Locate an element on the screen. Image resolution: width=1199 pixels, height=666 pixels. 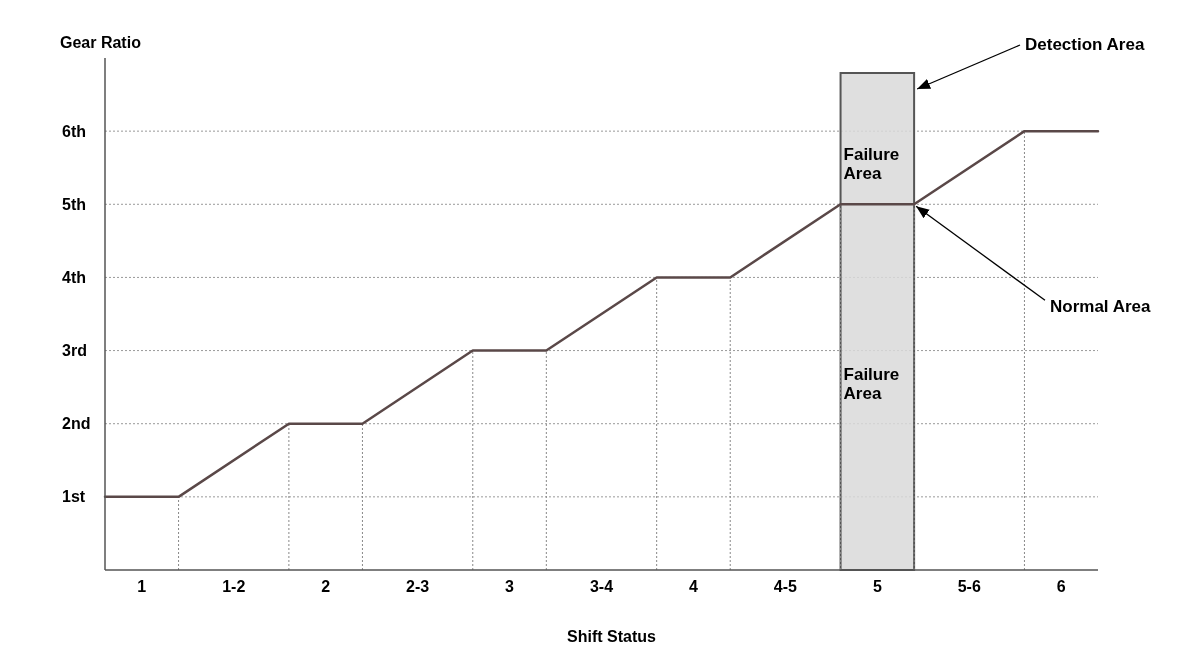
x-tick-label: 3 is located at coordinates (510, 586).